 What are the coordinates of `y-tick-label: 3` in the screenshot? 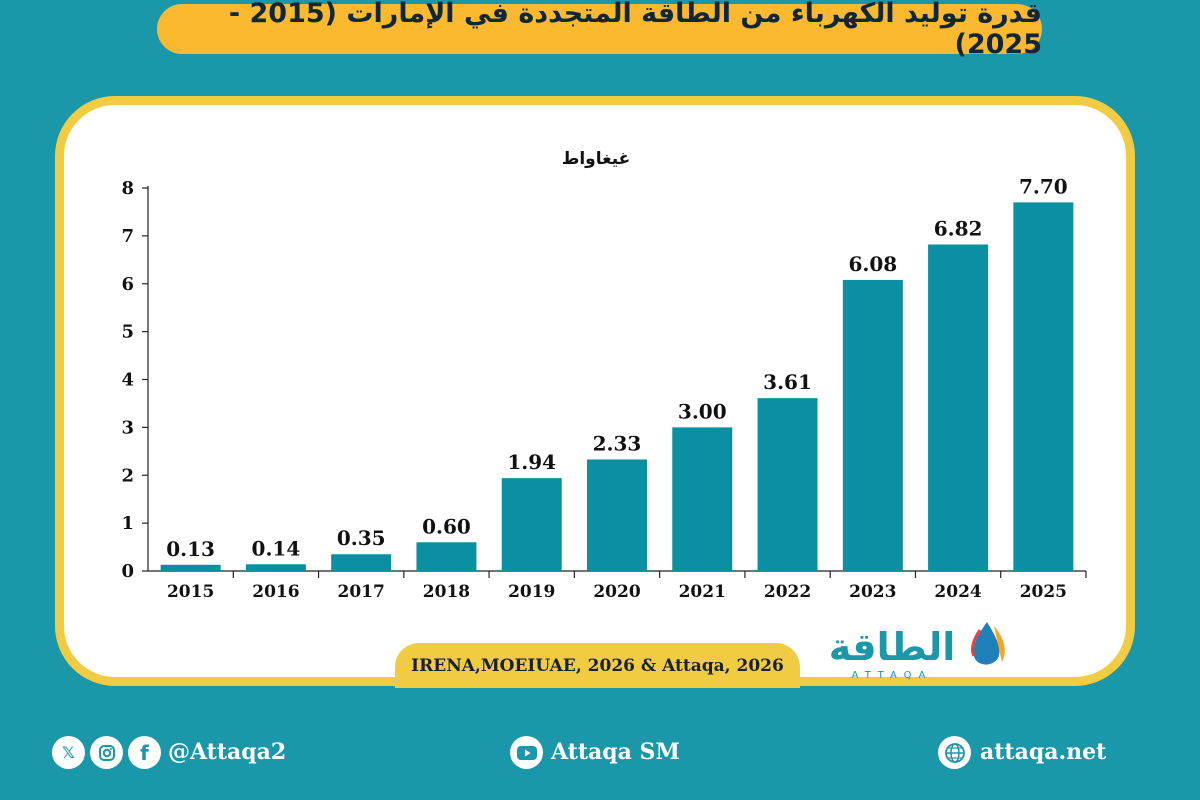 It's located at (127, 427).